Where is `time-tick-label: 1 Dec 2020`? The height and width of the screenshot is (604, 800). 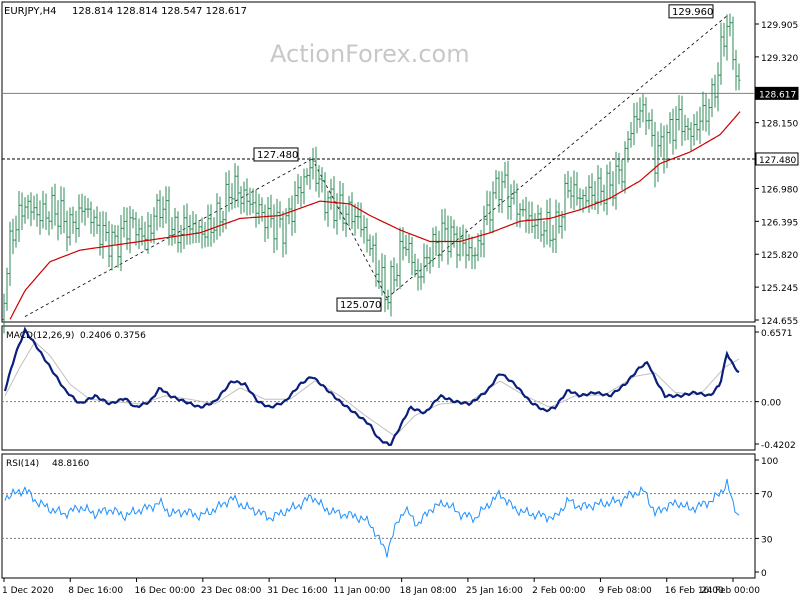
time-tick-label: 1 Dec 2020 is located at coordinates (28, 591).